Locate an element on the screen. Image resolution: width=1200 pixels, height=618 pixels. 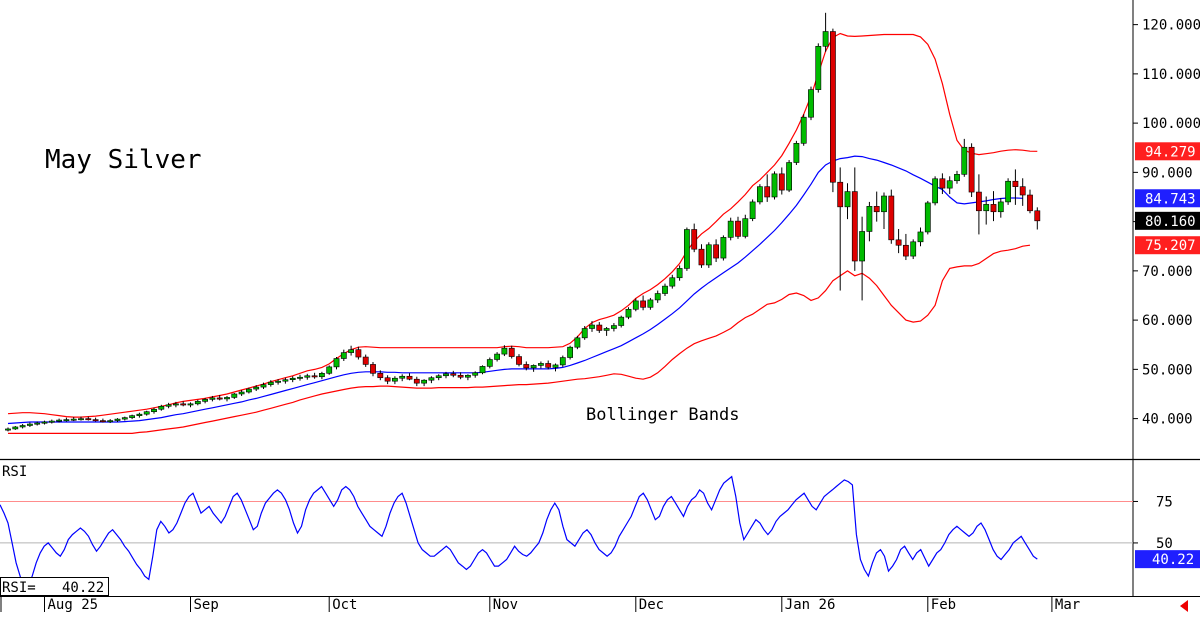
rsi-readout-label: RSI= is located at coordinates (19, 588).